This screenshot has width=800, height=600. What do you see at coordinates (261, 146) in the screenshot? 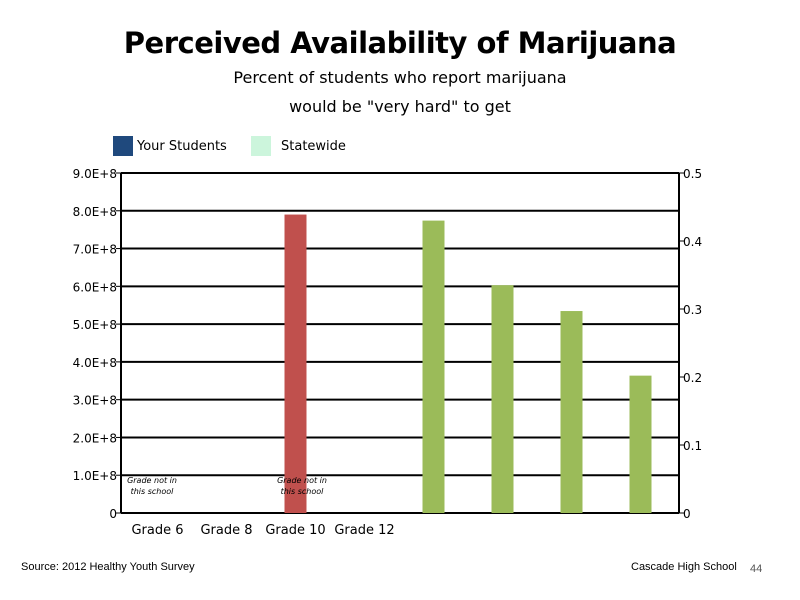
I see `legend-swatch-statewide` at bounding box center [261, 146].